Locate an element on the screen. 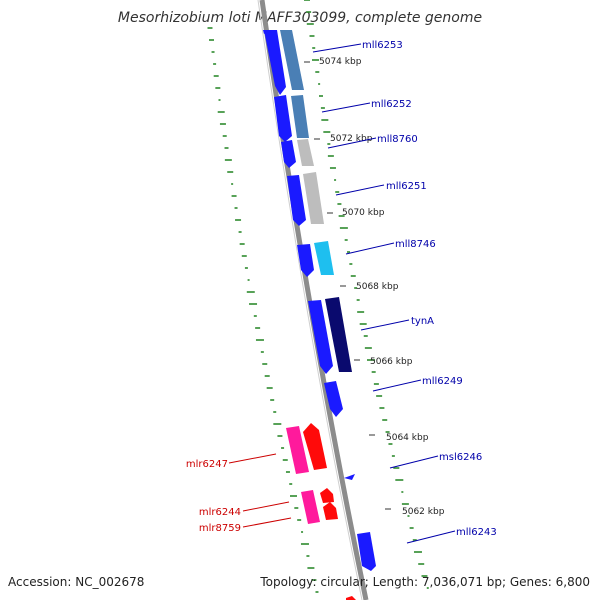 The height and width of the screenshot is (600, 600). gene-label: mll6243 is located at coordinates (476, 532).